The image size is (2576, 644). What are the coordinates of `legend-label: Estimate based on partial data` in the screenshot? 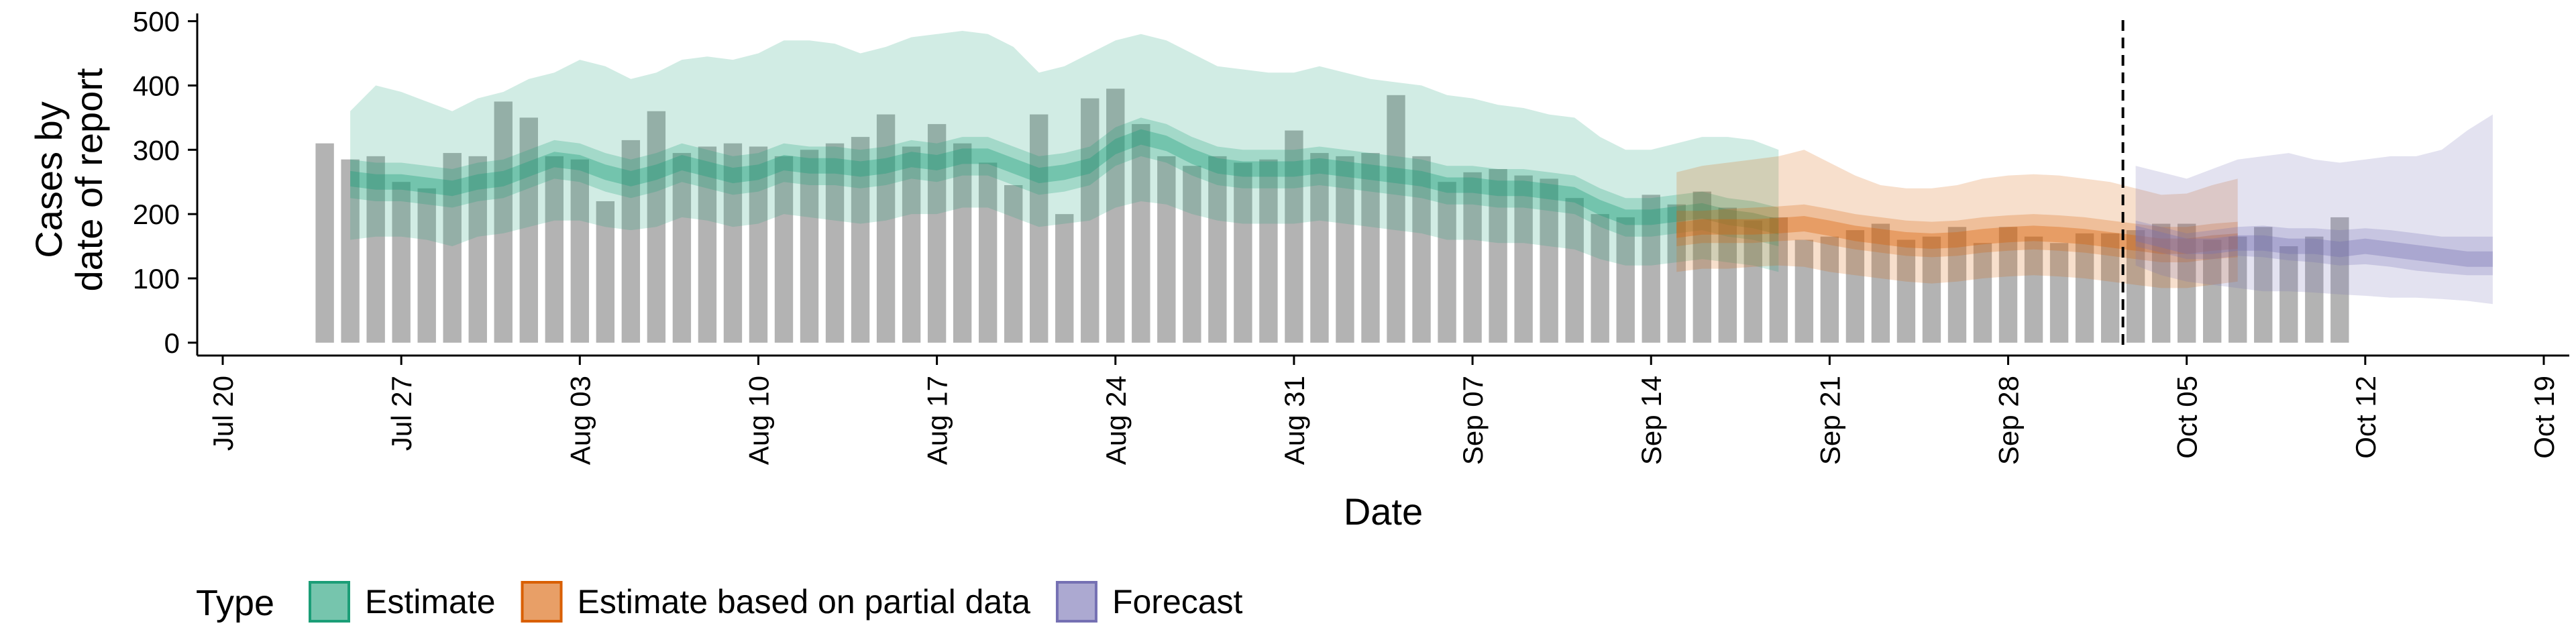 It's located at (804, 602).